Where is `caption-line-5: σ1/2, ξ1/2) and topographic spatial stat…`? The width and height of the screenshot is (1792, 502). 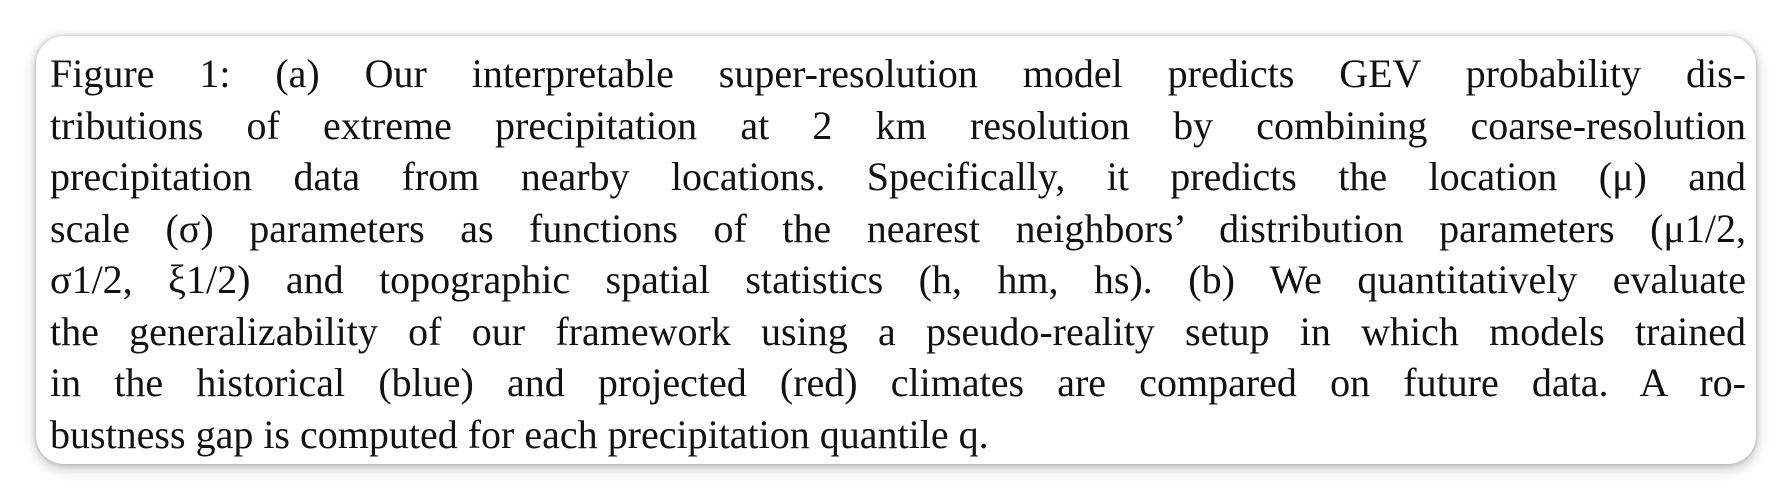 caption-line-5: σ1/2, ξ1/2) and topographic spatial stat… is located at coordinates (898, 279).